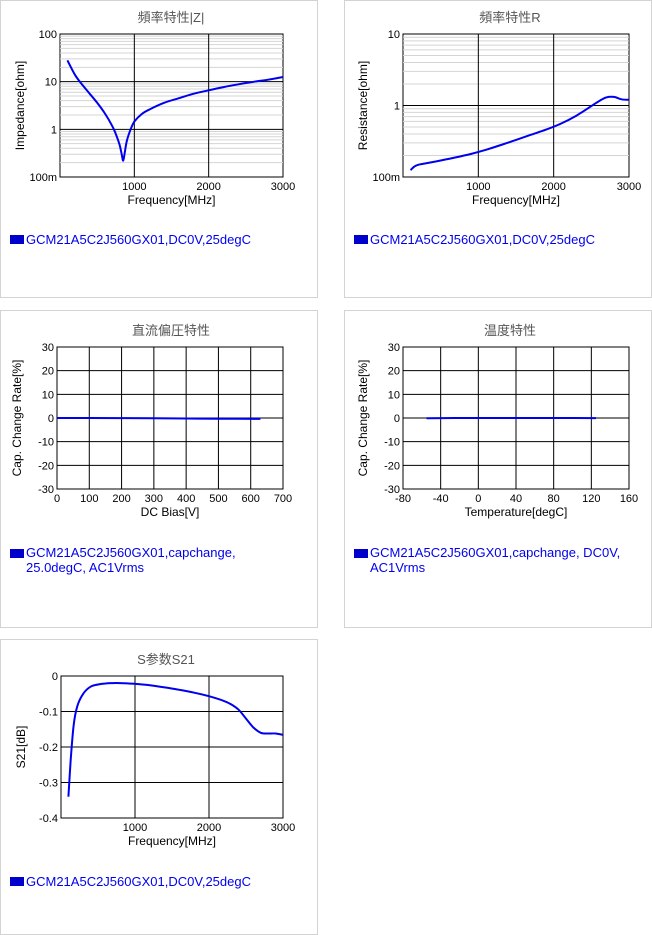 This screenshot has height=935, width=652. Describe the element at coordinates (629, 499) in the screenshot. I see `x-tick-label: 160` at that location.